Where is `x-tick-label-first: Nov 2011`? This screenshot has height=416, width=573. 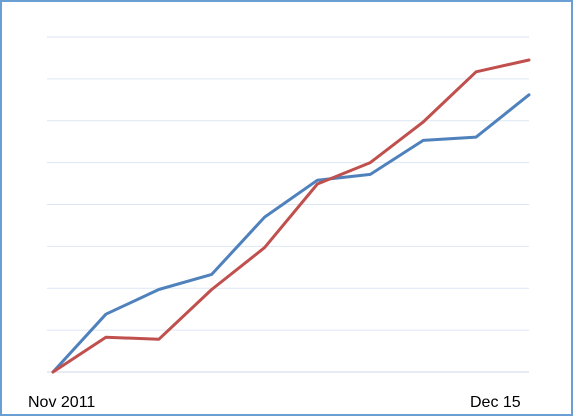
x-tick-label-first: Nov 2011 is located at coordinates (61, 402).